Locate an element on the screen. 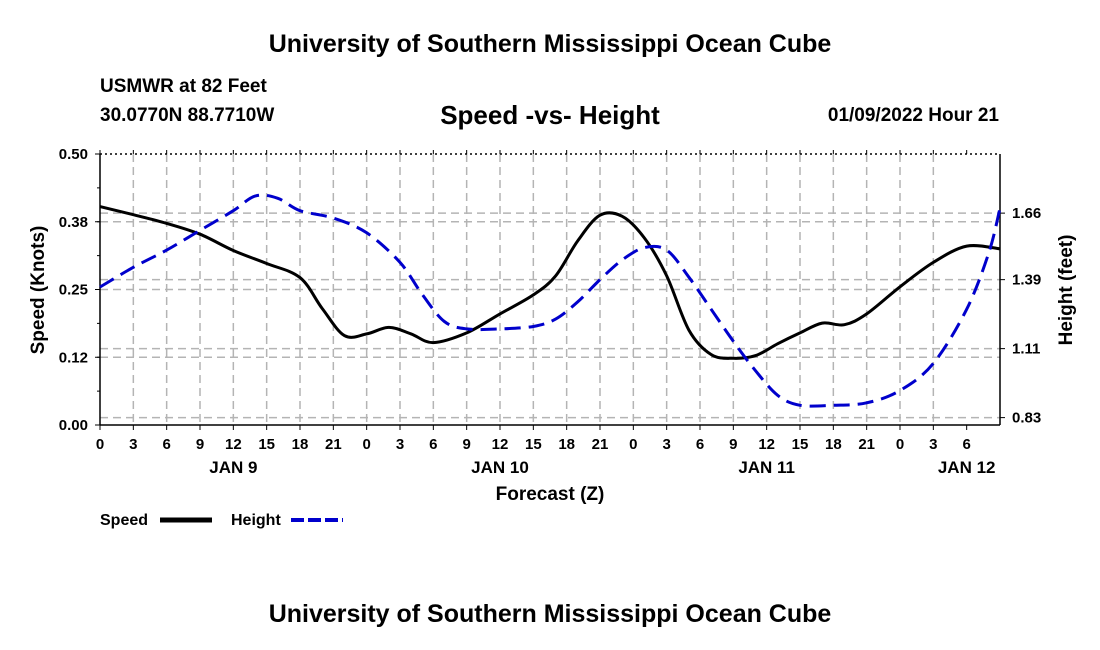 This screenshot has width=1100, height=650. y2-tick-label: 1.39 is located at coordinates (1026, 280).